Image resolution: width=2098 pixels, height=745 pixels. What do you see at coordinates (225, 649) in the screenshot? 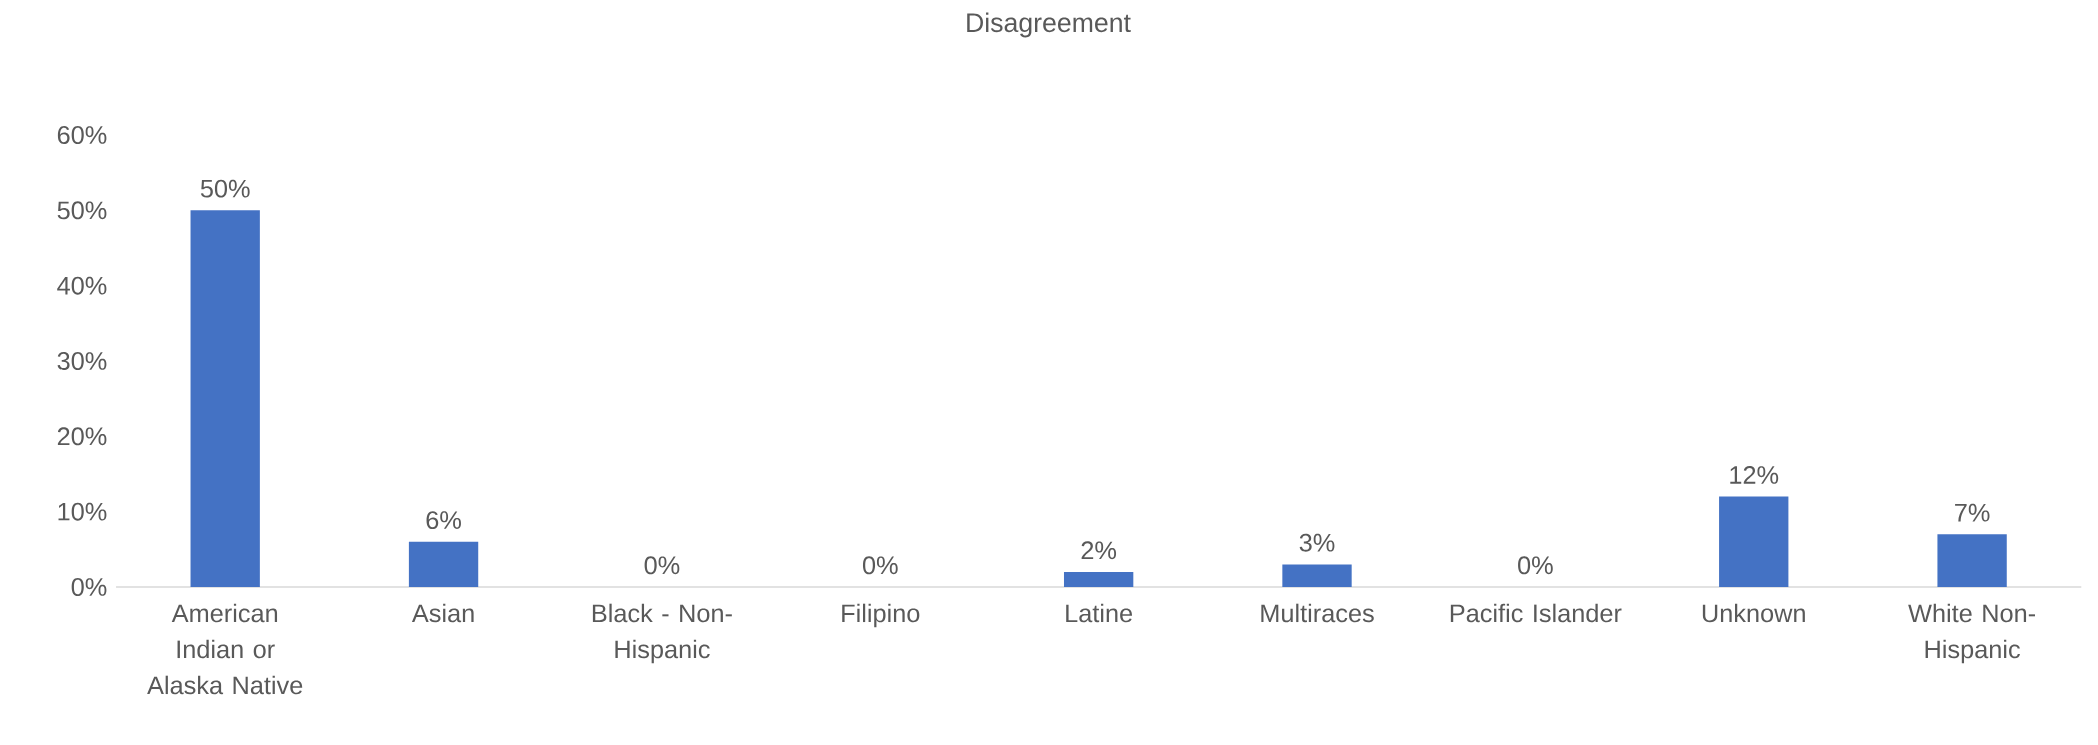
I see `x-tick-label: American Indian or Alaska Native` at bounding box center [225, 649].